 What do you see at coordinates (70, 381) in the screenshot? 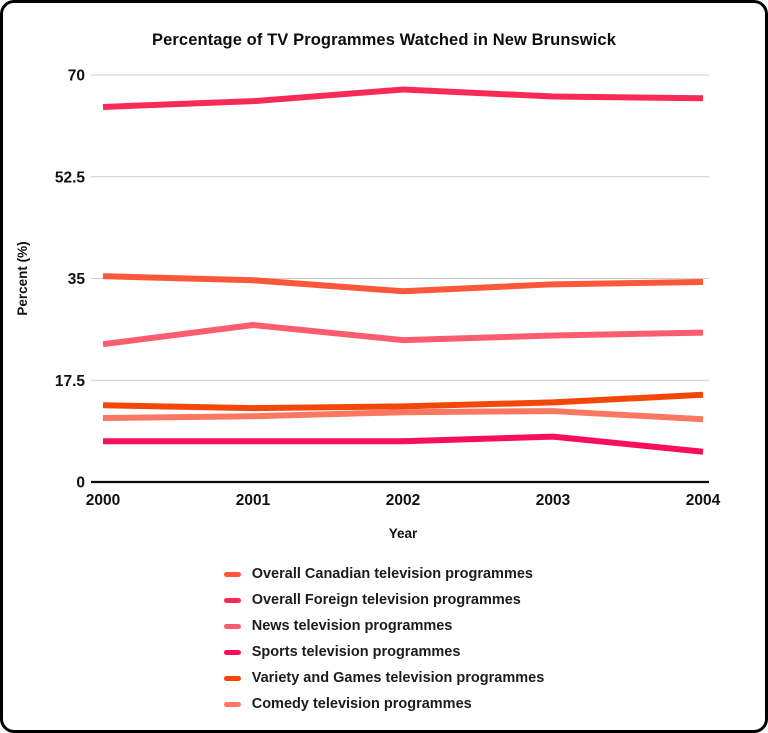
I see `y-tick-label: 17.5` at bounding box center [70, 381].